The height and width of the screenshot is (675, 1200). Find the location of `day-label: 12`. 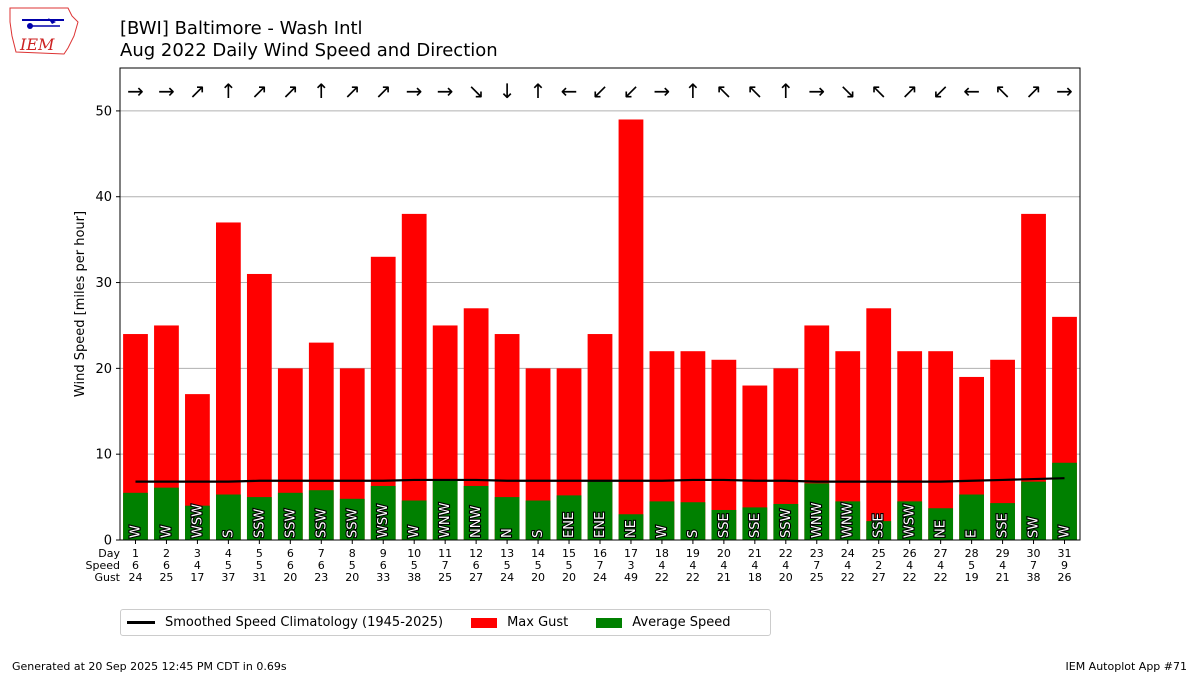

day-label: 12 is located at coordinates (476, 553).